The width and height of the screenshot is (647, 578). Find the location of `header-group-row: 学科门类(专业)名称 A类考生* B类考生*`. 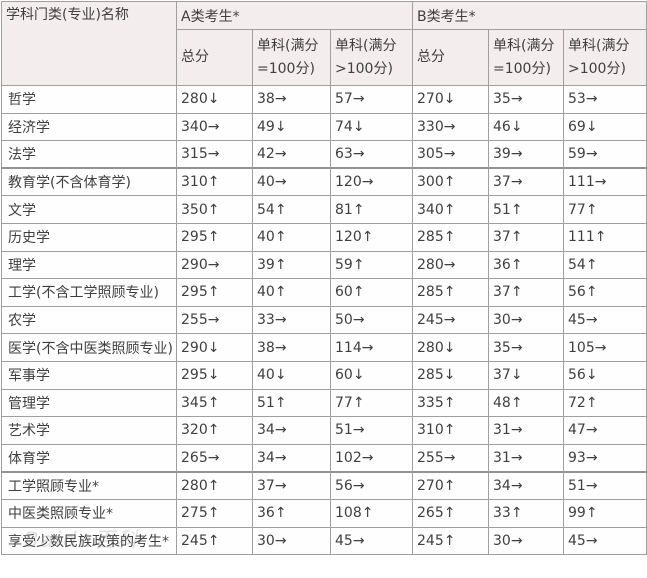

header-group-row: 学科门类(专业)名称 A类考生* B类考生* is located at coordinates (324, 43).